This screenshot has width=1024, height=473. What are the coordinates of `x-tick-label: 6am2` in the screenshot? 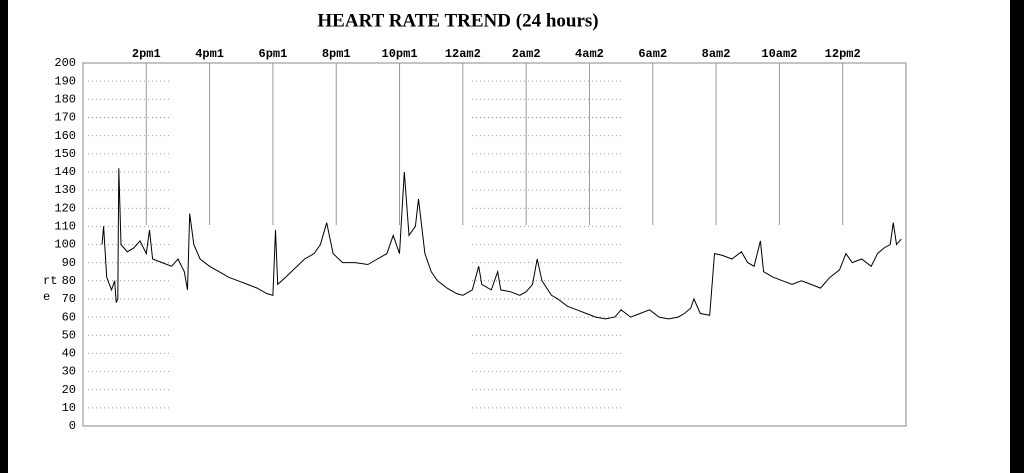 It's located at (652, 54).